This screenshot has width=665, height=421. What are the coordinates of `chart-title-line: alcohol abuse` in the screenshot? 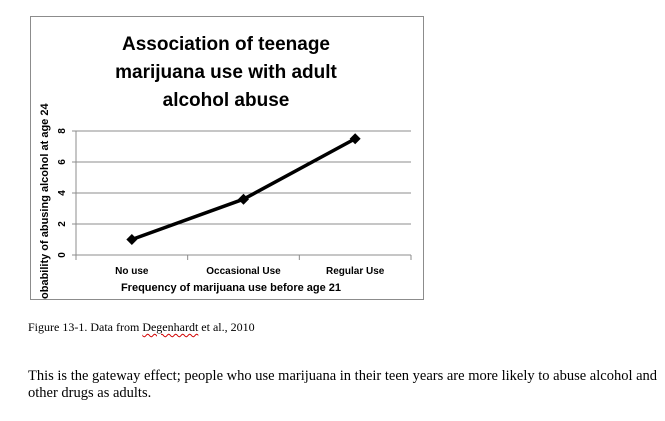 It's located at (226, 100).